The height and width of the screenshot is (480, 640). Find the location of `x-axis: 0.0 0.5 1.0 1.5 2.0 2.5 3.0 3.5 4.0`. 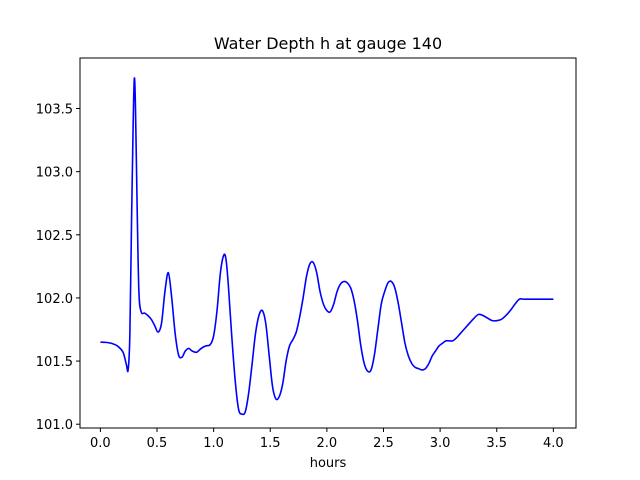

x-axis: 0.0 0.5 1.0 1.5 2.0 2.5 3.0 3.5 4.0 is located at coordinates (327, 439).